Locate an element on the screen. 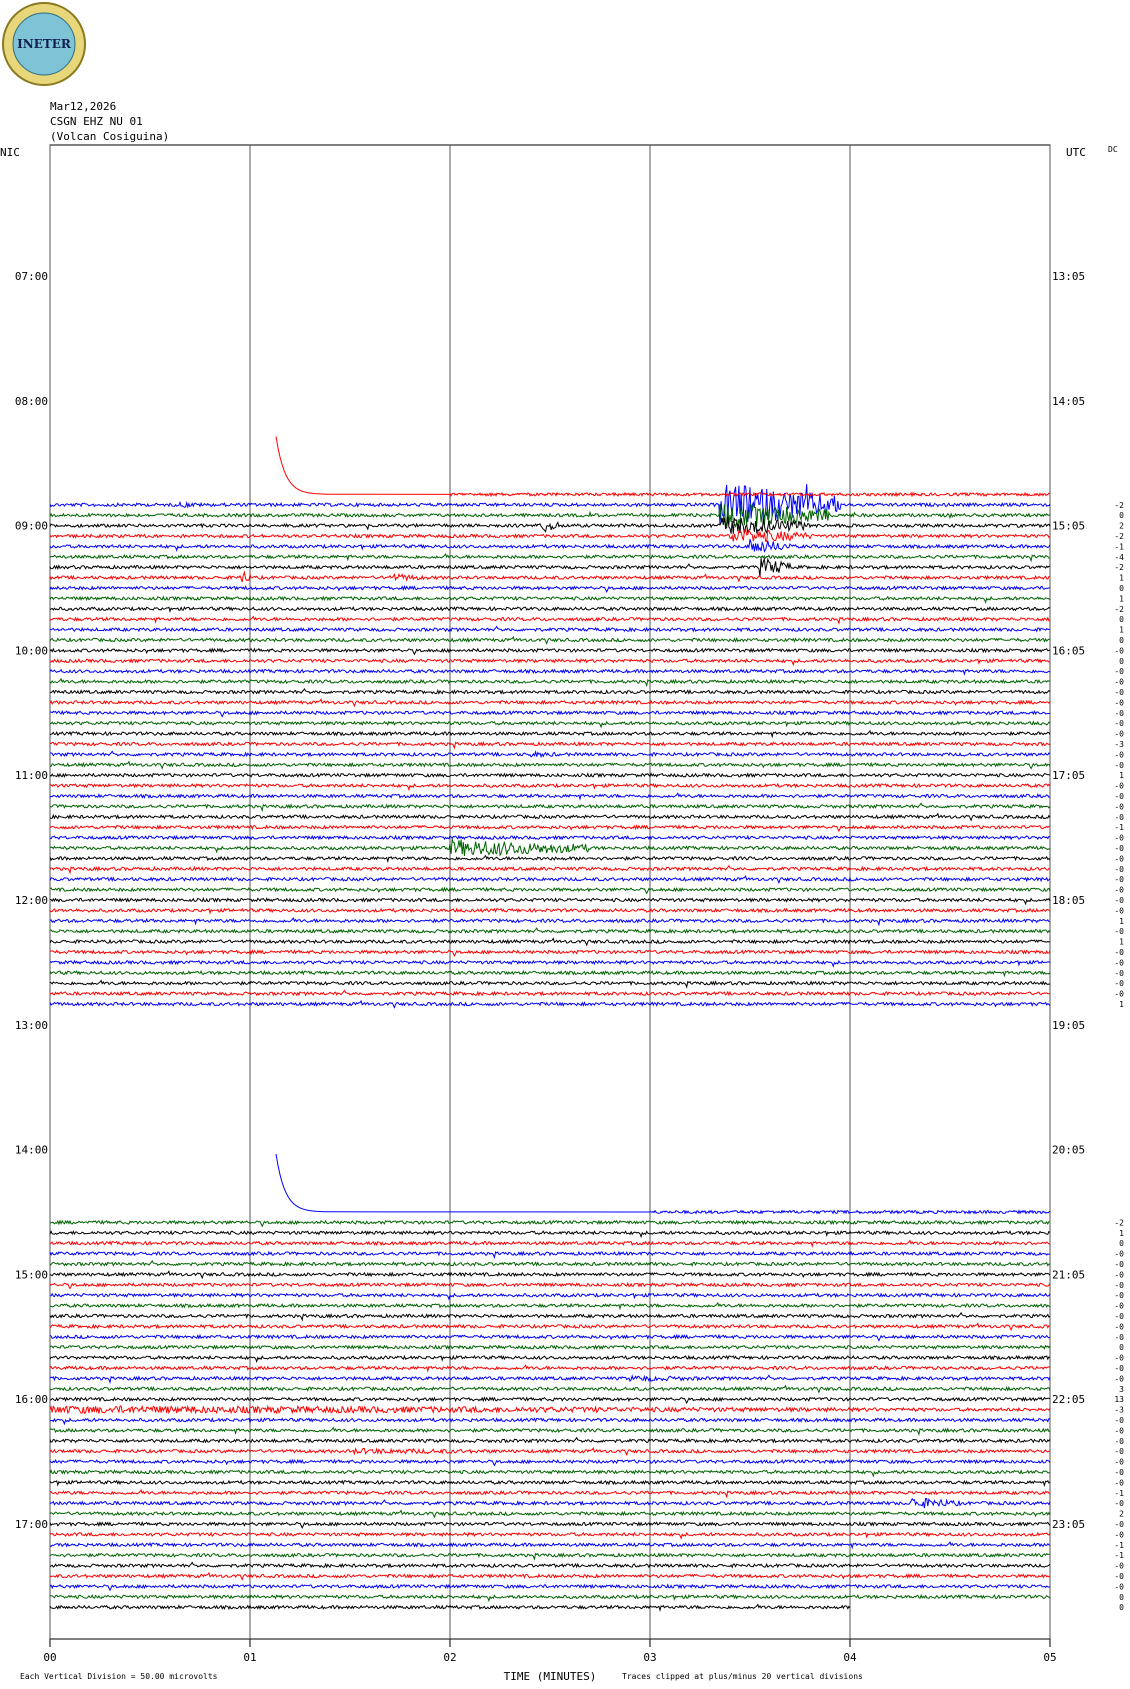 Image resolution: width=1130 pixels, height=1689 pixels. dc-offset: -2 is located at coordinates (1119, 609).